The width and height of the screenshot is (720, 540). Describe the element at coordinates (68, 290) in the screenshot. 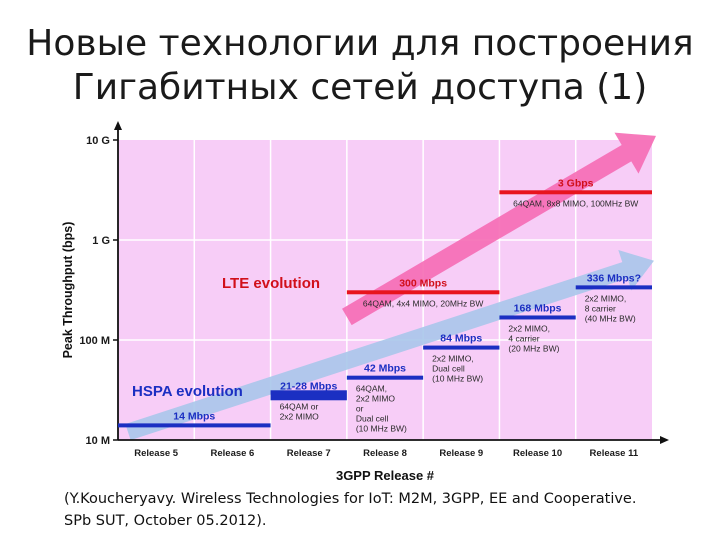

I see `y-axis-label: Peak Throughput (bps)` at that location.